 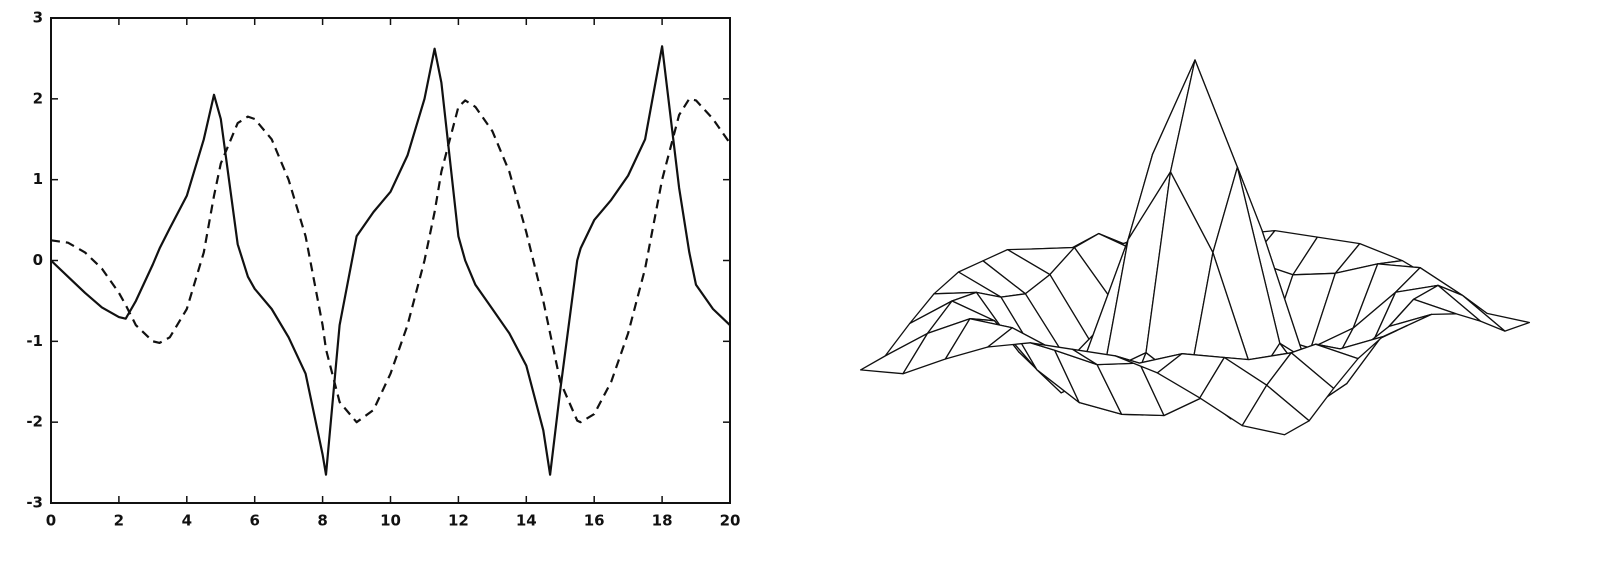 What do you see at coordinates (119, 521) in the screenshot?
I see `x-tick-label: 2` at bounding box center [119, 521].